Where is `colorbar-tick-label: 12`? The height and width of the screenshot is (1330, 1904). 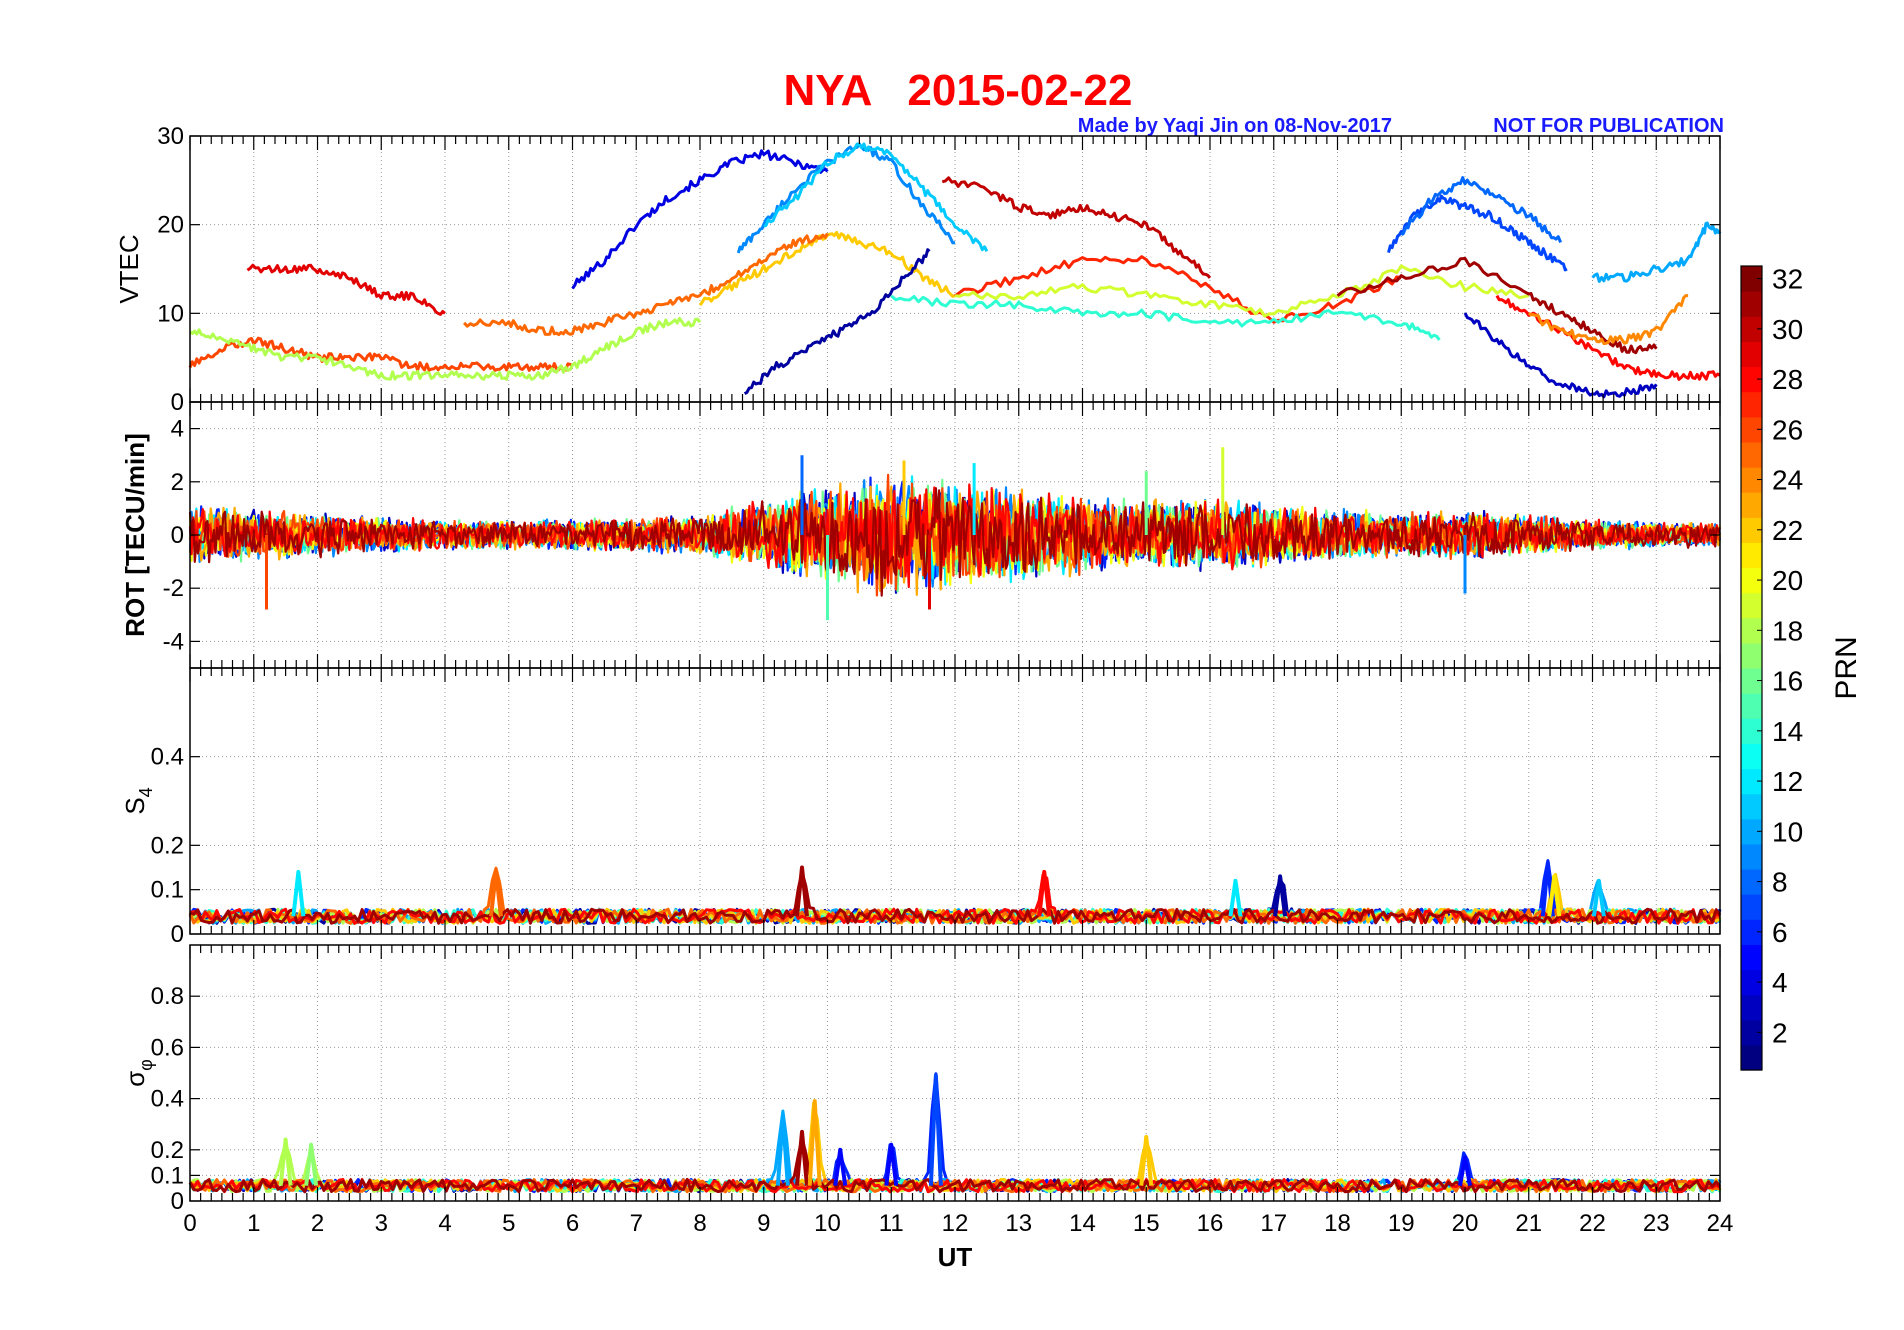
colorbar-tick-label: 12 is located at coordinates (1787, 781).